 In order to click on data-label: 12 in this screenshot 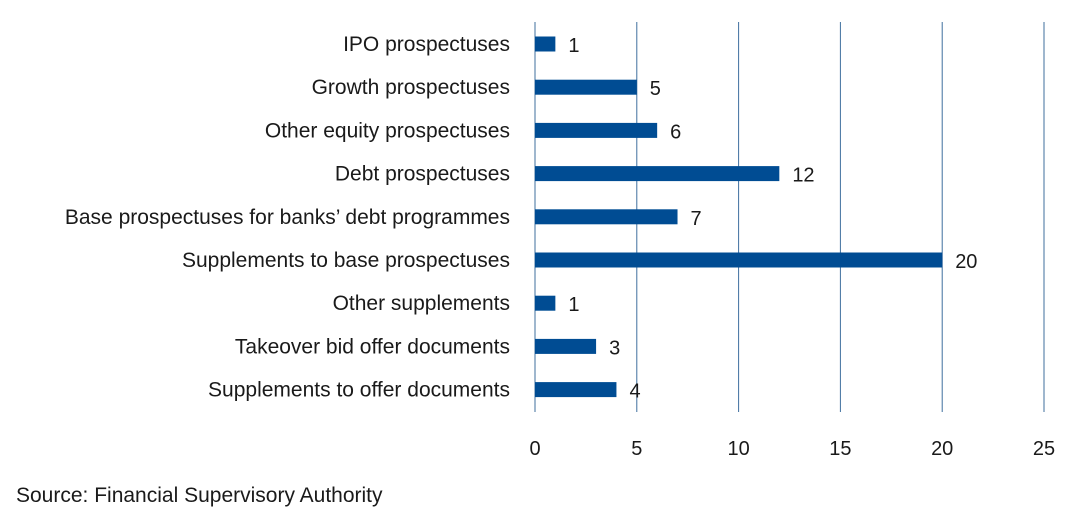, I will do `click(803, 176)`.